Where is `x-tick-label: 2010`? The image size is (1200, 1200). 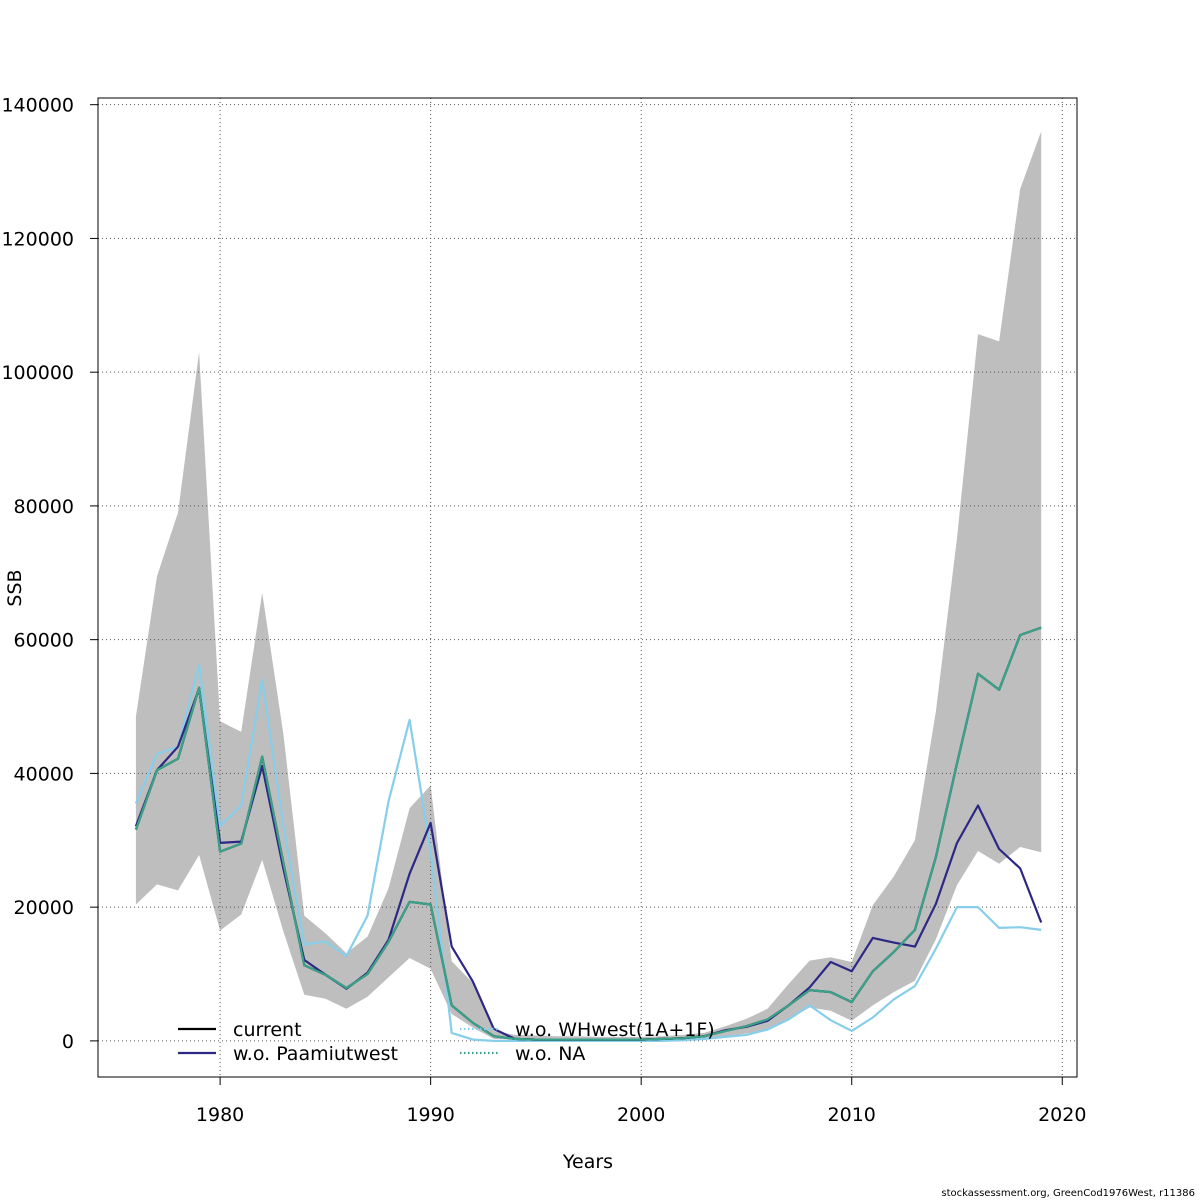
x-tick-label: 2010 is located at coordinates (852, 1115).